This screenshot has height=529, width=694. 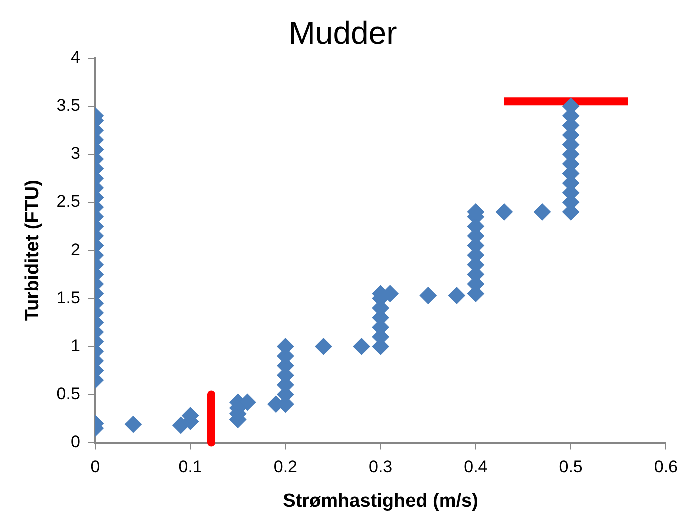 I want to click on y-axis-title: Turbiditet (FTU), so click(x=33, y=251).